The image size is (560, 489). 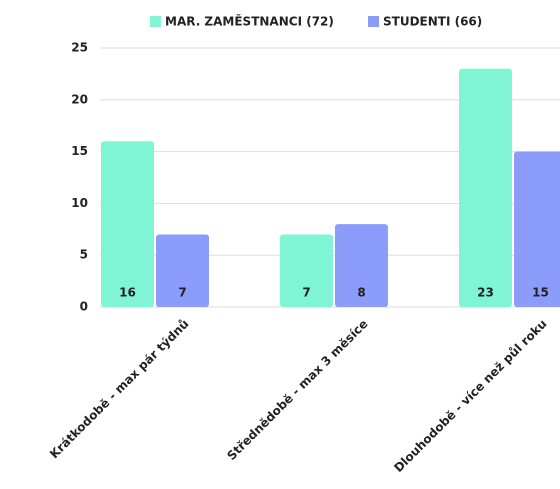 I want to click on y-tick-label: 10, so click(x=79, y=203).